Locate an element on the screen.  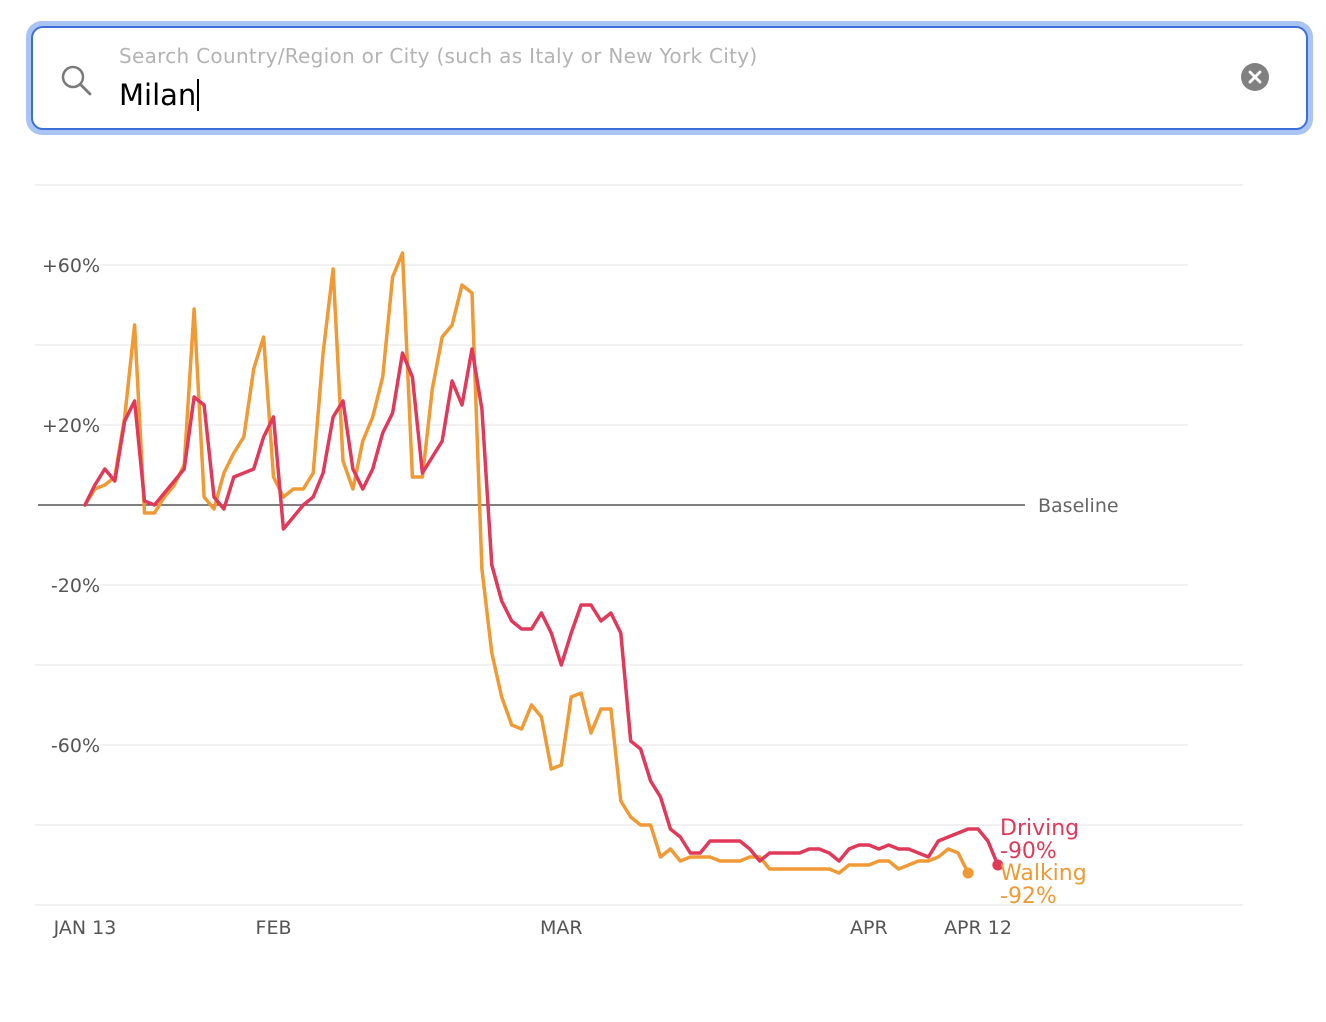
y-tick-label: +20% is located at coordinates (71, 426).